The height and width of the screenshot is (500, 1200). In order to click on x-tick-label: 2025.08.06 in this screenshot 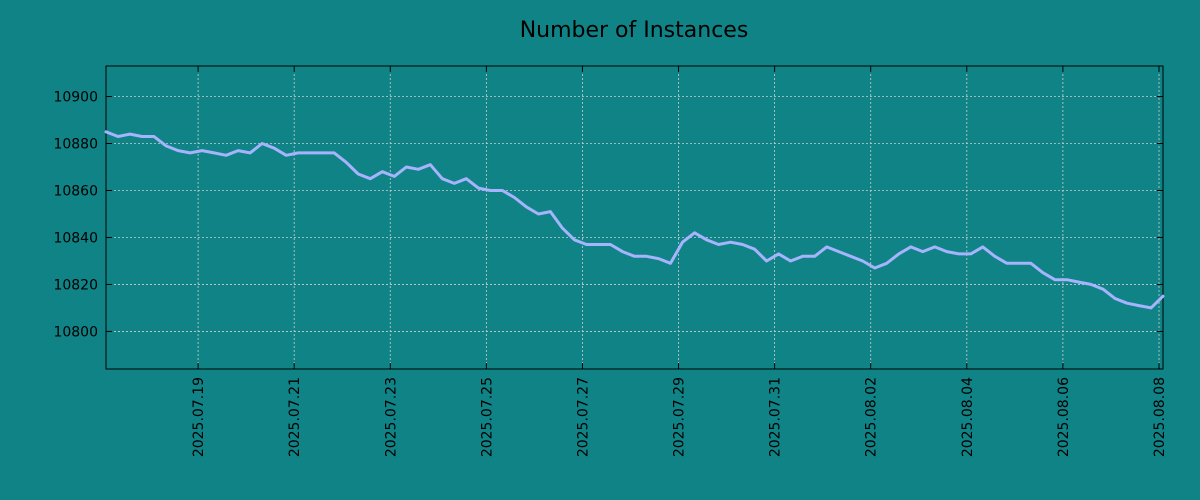, I will do `click(1064, 417)`.